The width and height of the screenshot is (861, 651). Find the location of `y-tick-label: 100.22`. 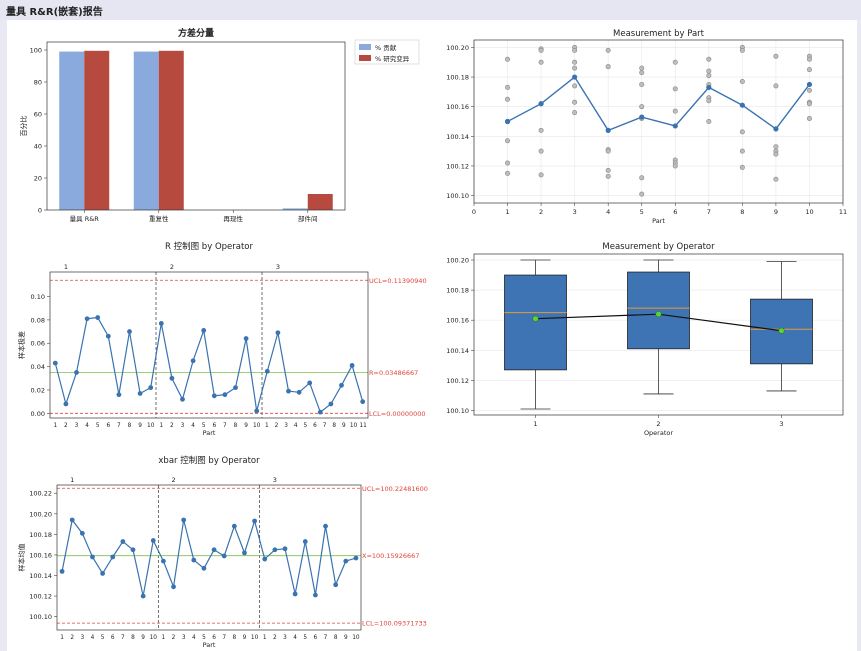

y-tick-label: 100.22 is located at coordinates (40, 494).